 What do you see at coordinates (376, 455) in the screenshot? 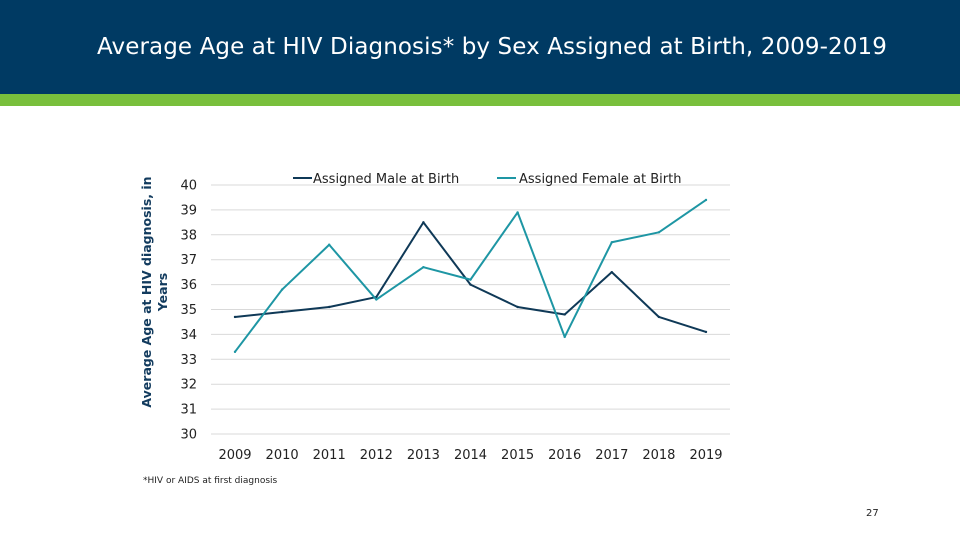
I see `x-tick-label: 2012` at bounding box center [376, 455].